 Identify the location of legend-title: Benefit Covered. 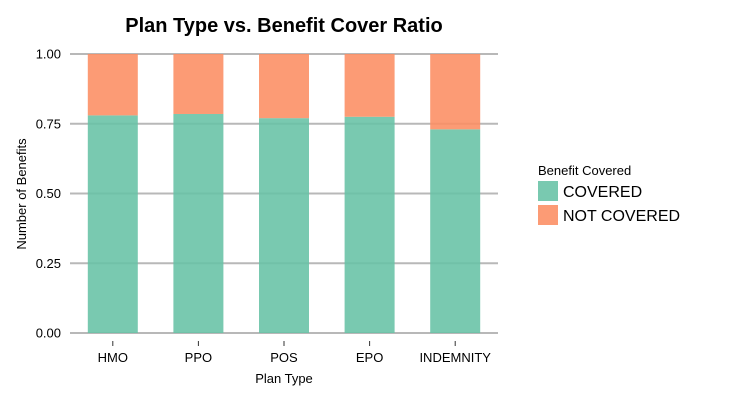
(584, 170).